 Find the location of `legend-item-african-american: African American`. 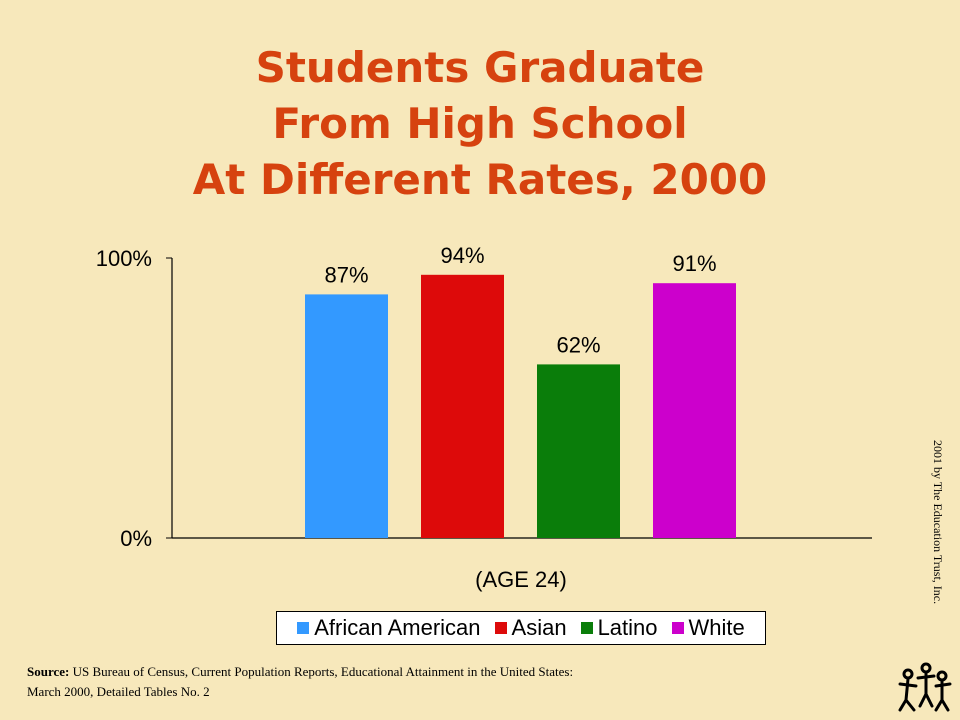

legend-item-african-american: African American is located at coordinates (389, 628).